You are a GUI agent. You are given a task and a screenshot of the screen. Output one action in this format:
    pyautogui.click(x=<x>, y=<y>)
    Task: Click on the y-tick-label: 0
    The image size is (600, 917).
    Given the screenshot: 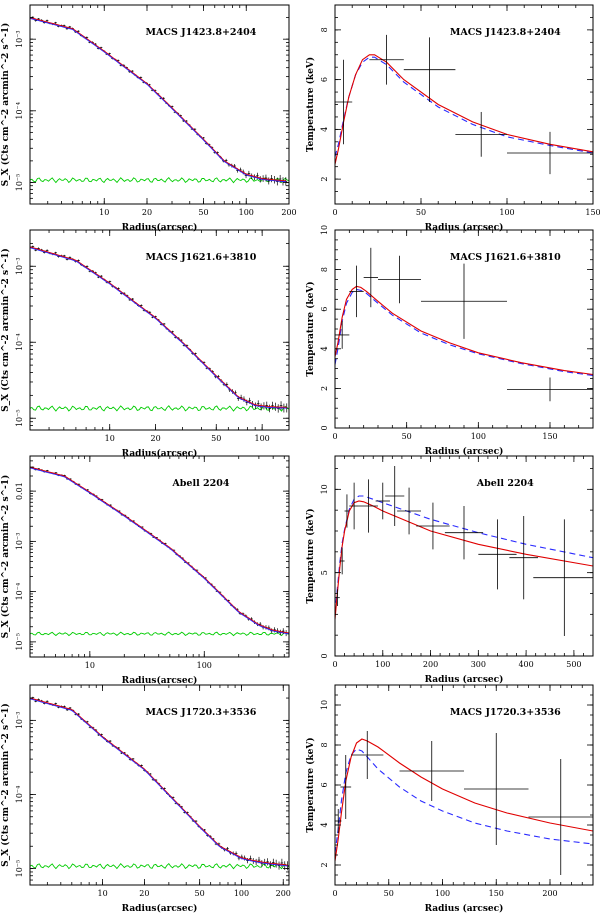 What is the action you would take?
    pyautogui.click(x=324, y=655)
    